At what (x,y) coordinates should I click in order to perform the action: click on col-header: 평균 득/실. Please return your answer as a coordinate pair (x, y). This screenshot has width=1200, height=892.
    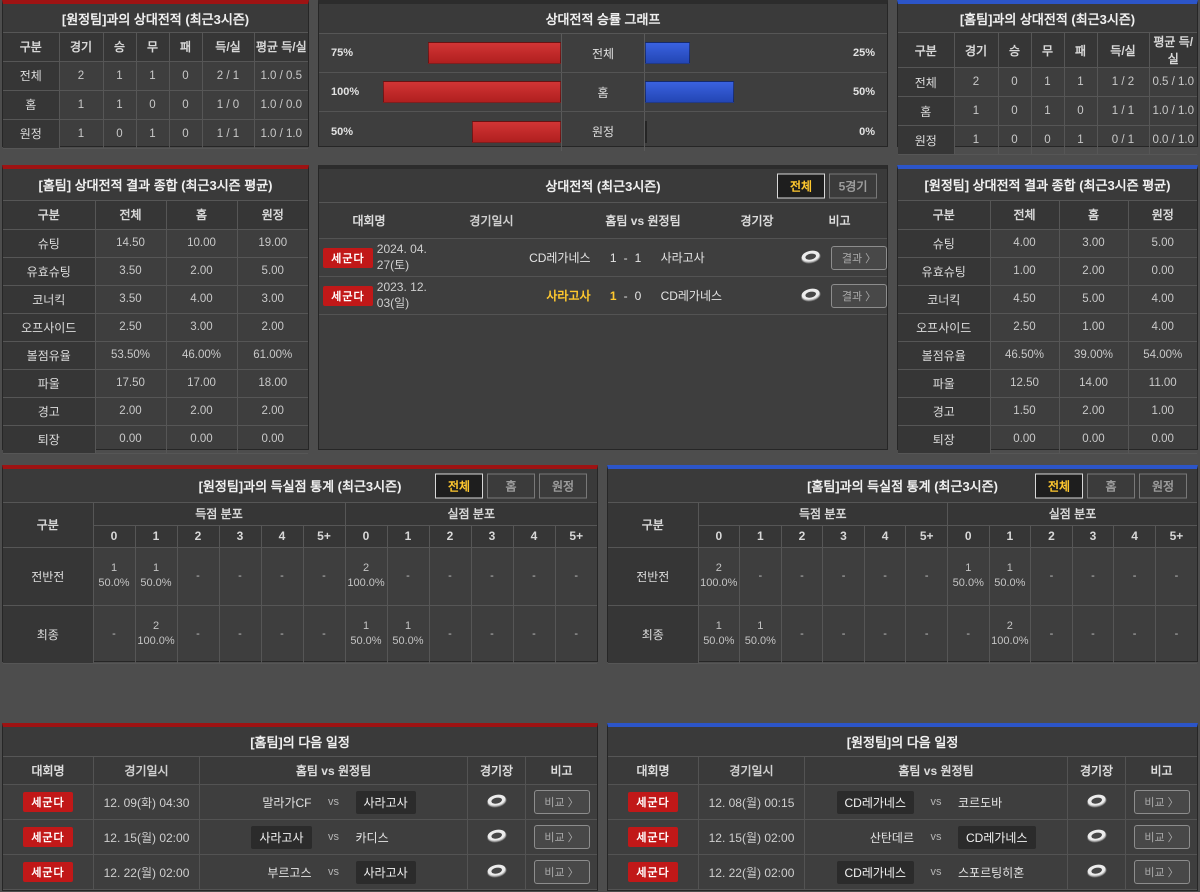
    Looking at the image, I should click on (280, 47).